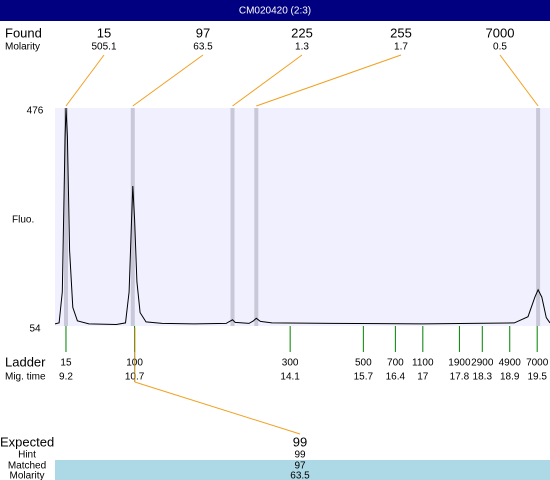 This screenshot has height=480, width=550. Describe the element at coordinates (510, 377) in the screenshot. I see `ladder-time: 18.9` at that location.